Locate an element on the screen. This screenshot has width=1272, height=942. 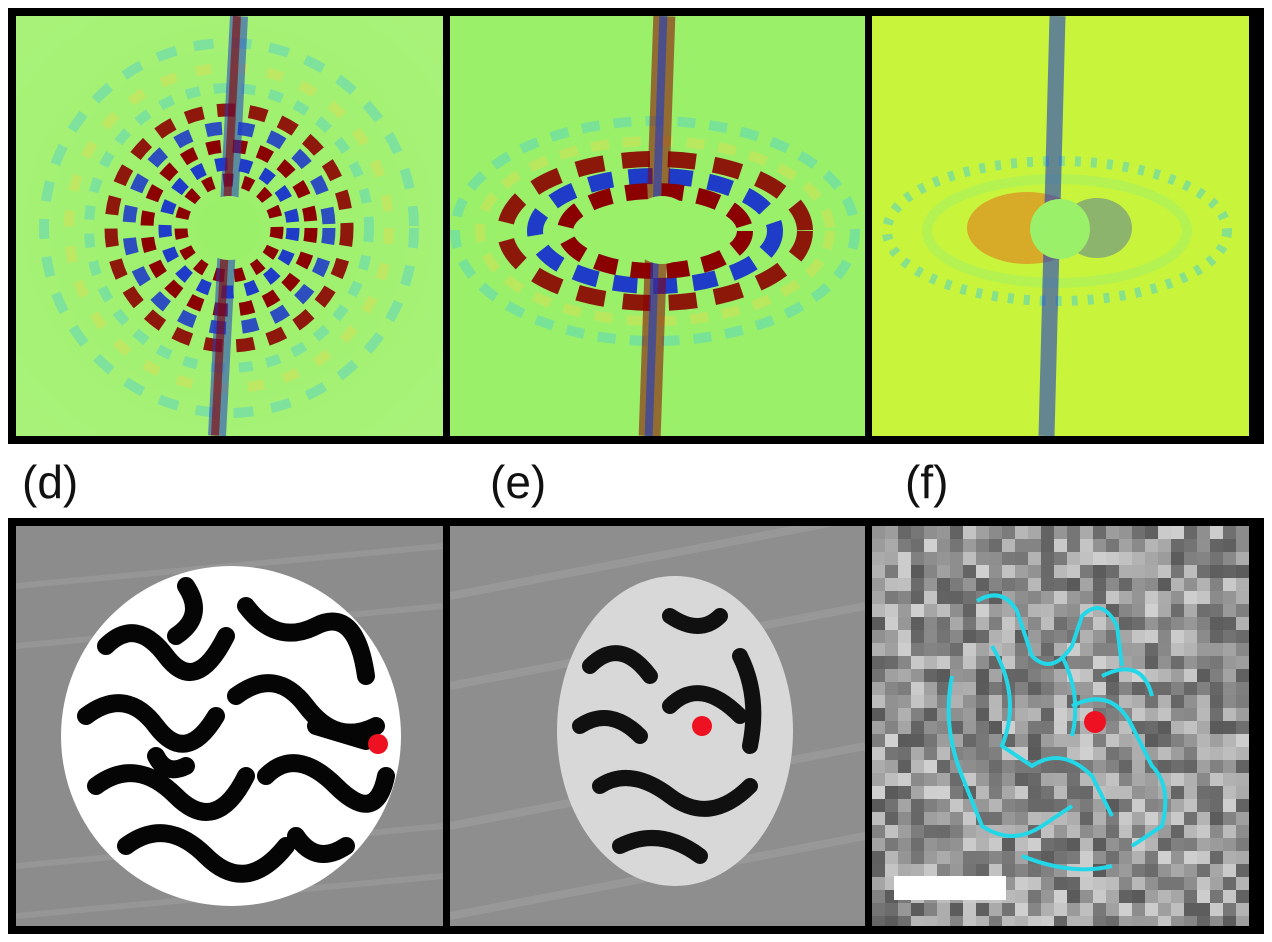
reference-marker is located at coordinates (702, 726).